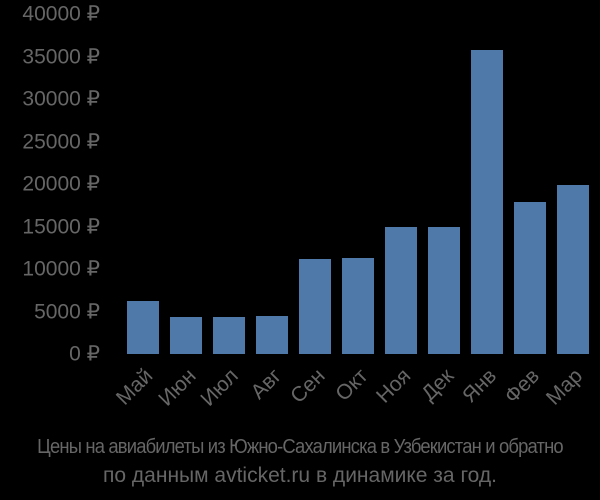 This screenshot has height=500, width=600. I want to click on y-tick-label: 30000 ₽, so click(61, 99).